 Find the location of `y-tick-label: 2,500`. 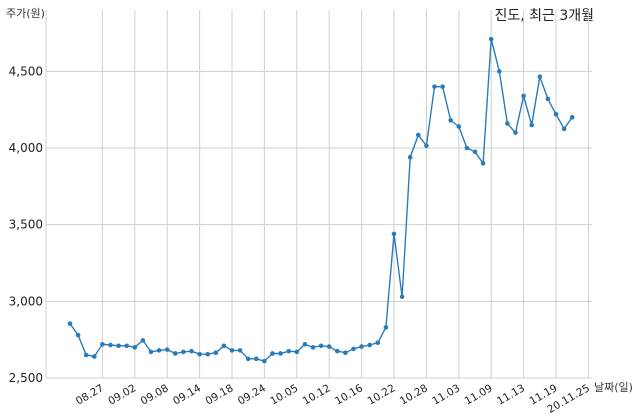

y-tick-label: 2,500 is located at coordinates (26, 378).